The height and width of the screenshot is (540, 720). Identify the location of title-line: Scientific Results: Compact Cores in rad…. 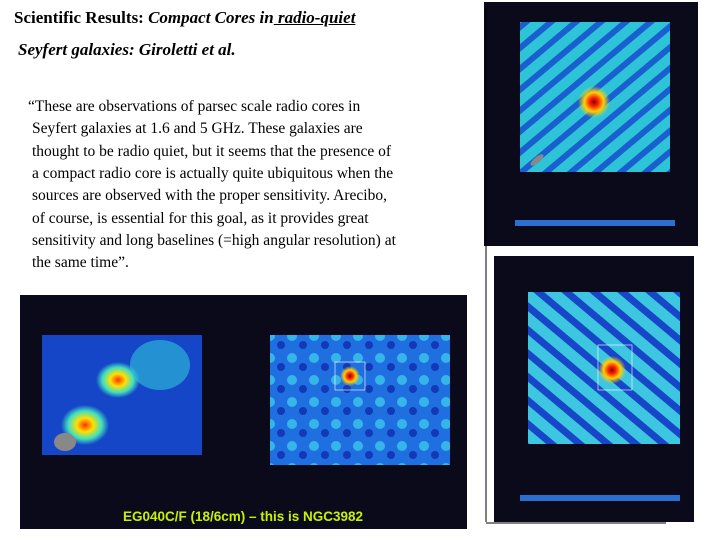
(184, 18).